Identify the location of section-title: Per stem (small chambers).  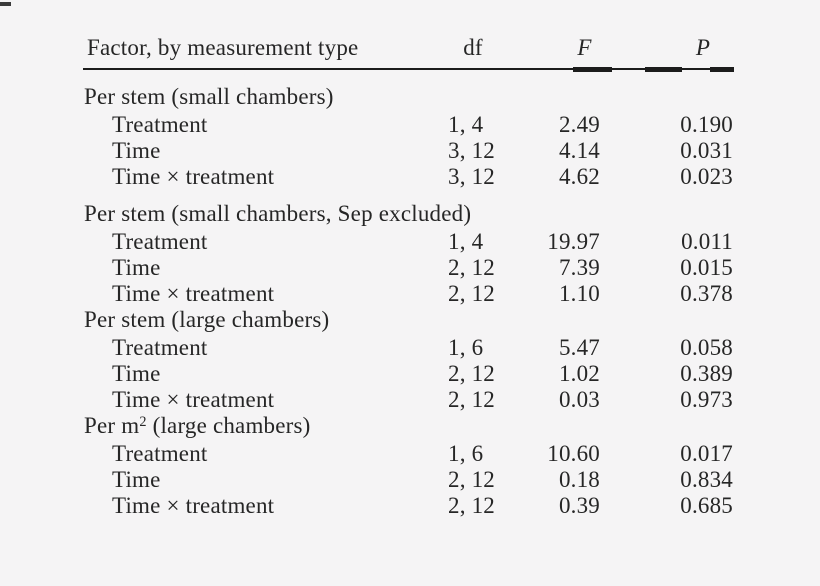
(209, 96).